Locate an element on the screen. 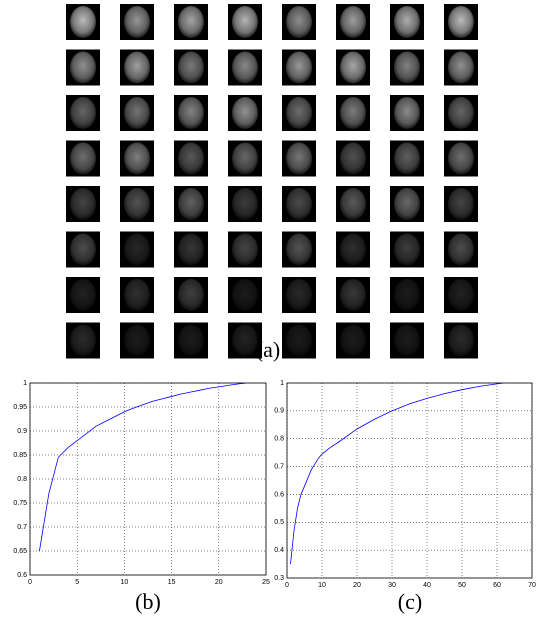 The image size is (537, 623). x-tick-label: 15 is located at coordinates (172, 582).